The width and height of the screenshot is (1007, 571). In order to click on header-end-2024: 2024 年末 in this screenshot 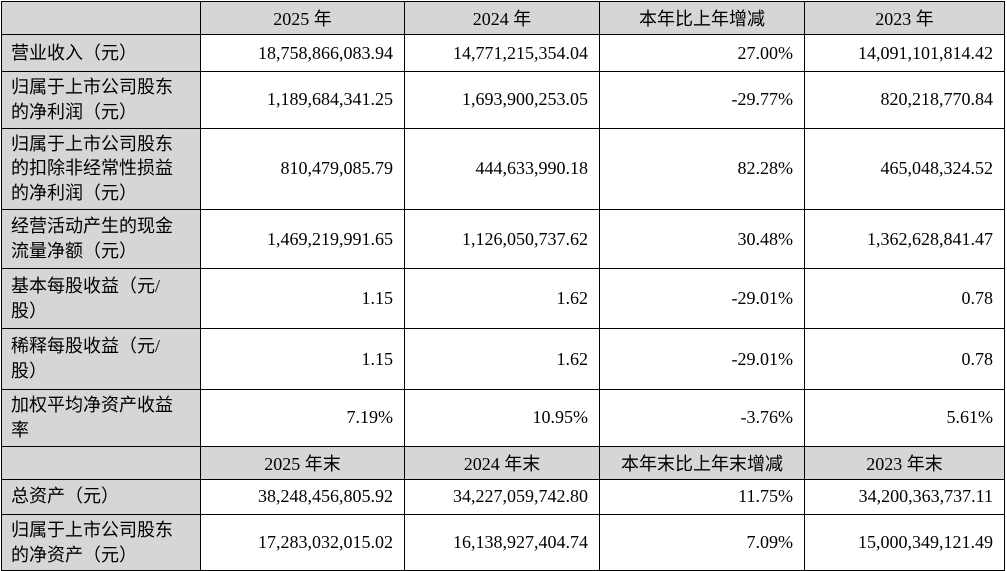, I will do `click(502, 462)`.